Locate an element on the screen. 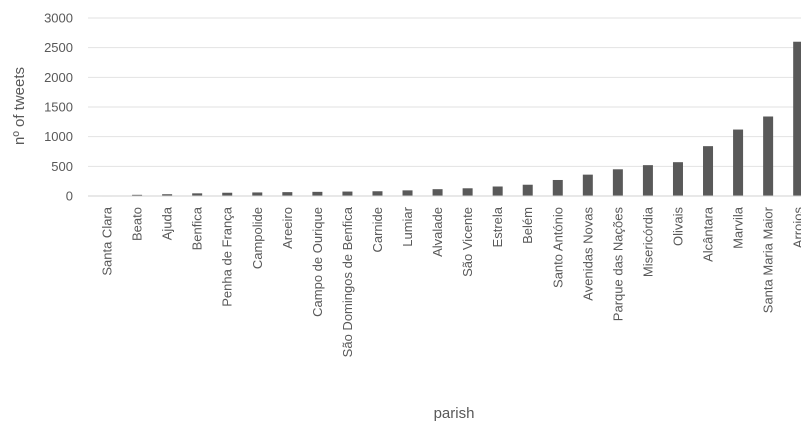  x-tick-label: Olivais is located at coordinates (677, 227).